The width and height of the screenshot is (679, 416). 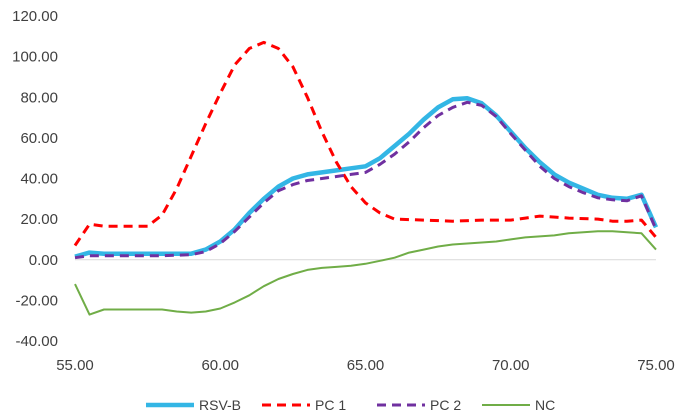 What do you see at coordinates (330, 405) in the screenshot?
I see `legend-label: PC 1` at bounding box center [330, 405].